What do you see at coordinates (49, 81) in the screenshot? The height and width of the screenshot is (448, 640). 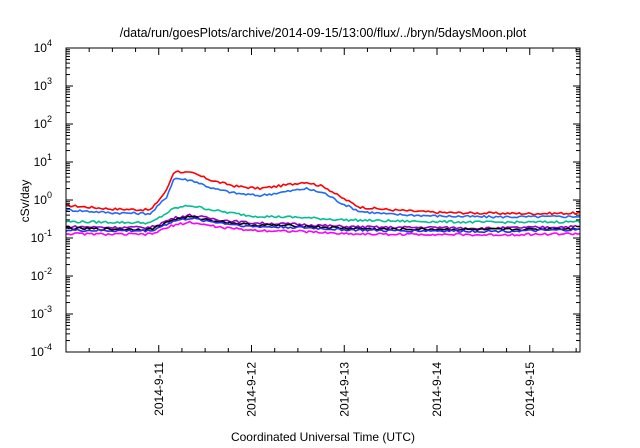 I see `y-tick-exponent: 3` at bounding box center [49, 81].